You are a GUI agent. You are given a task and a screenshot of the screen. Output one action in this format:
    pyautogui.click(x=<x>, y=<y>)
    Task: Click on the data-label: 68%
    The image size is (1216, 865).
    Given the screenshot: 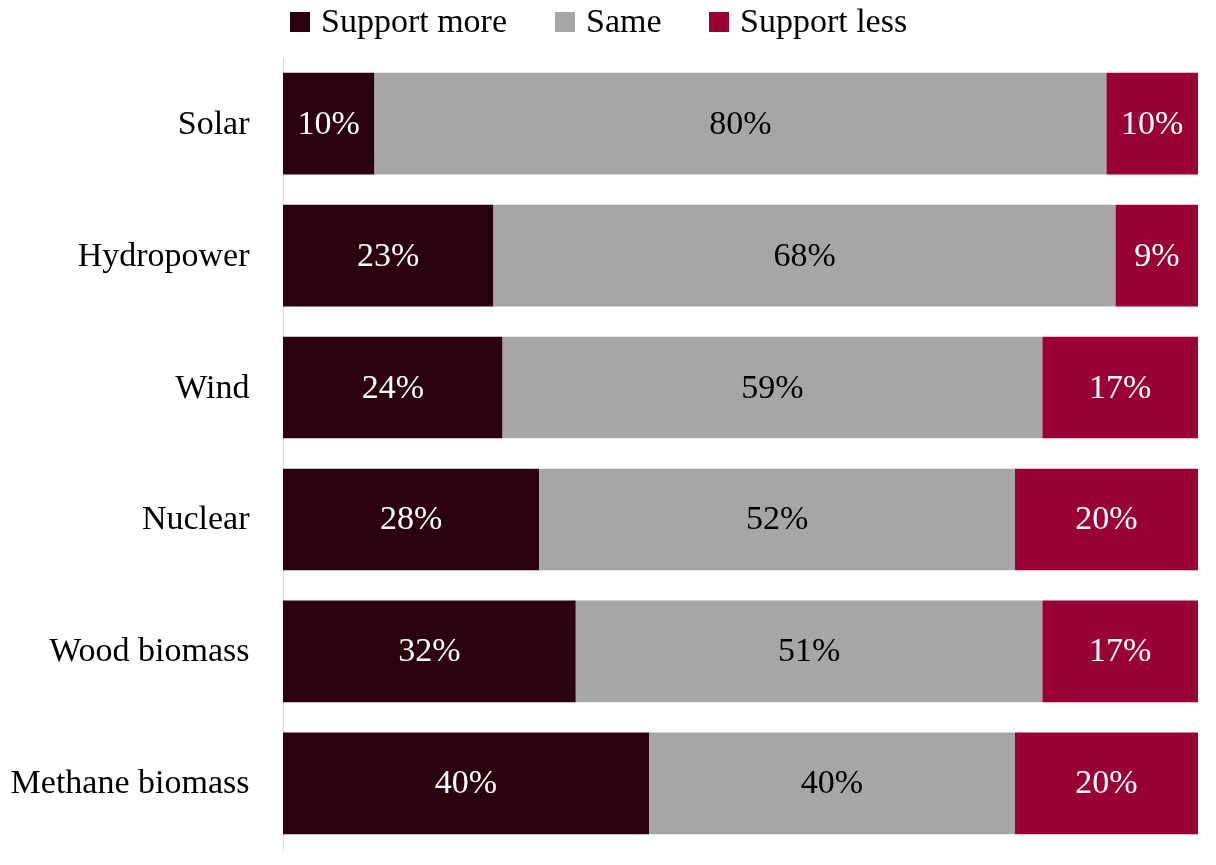 What is the action you would take?
    pyautogui.click(x=804, y=254)
    